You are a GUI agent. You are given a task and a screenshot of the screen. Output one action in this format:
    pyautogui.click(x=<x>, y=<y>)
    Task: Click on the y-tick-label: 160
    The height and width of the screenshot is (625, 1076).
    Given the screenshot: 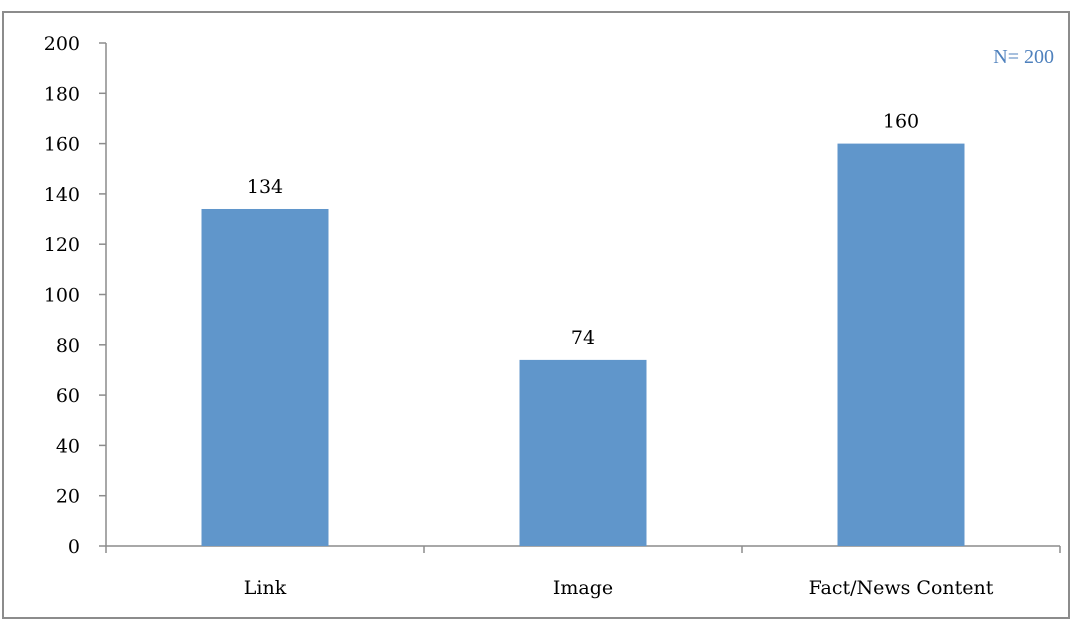 What is the action you would take?
    pyautogui.click(x=62, y=145)
    